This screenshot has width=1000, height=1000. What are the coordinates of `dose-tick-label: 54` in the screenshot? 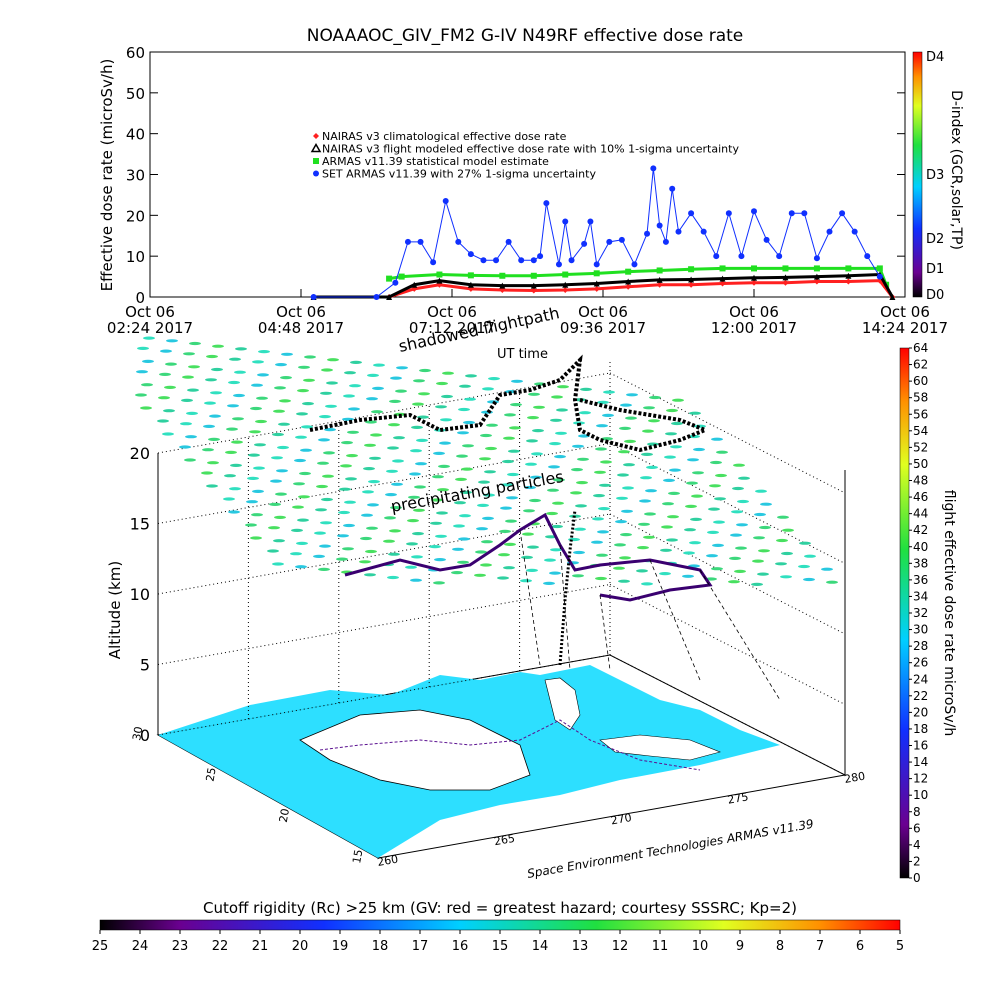 It's located at (920, 431).